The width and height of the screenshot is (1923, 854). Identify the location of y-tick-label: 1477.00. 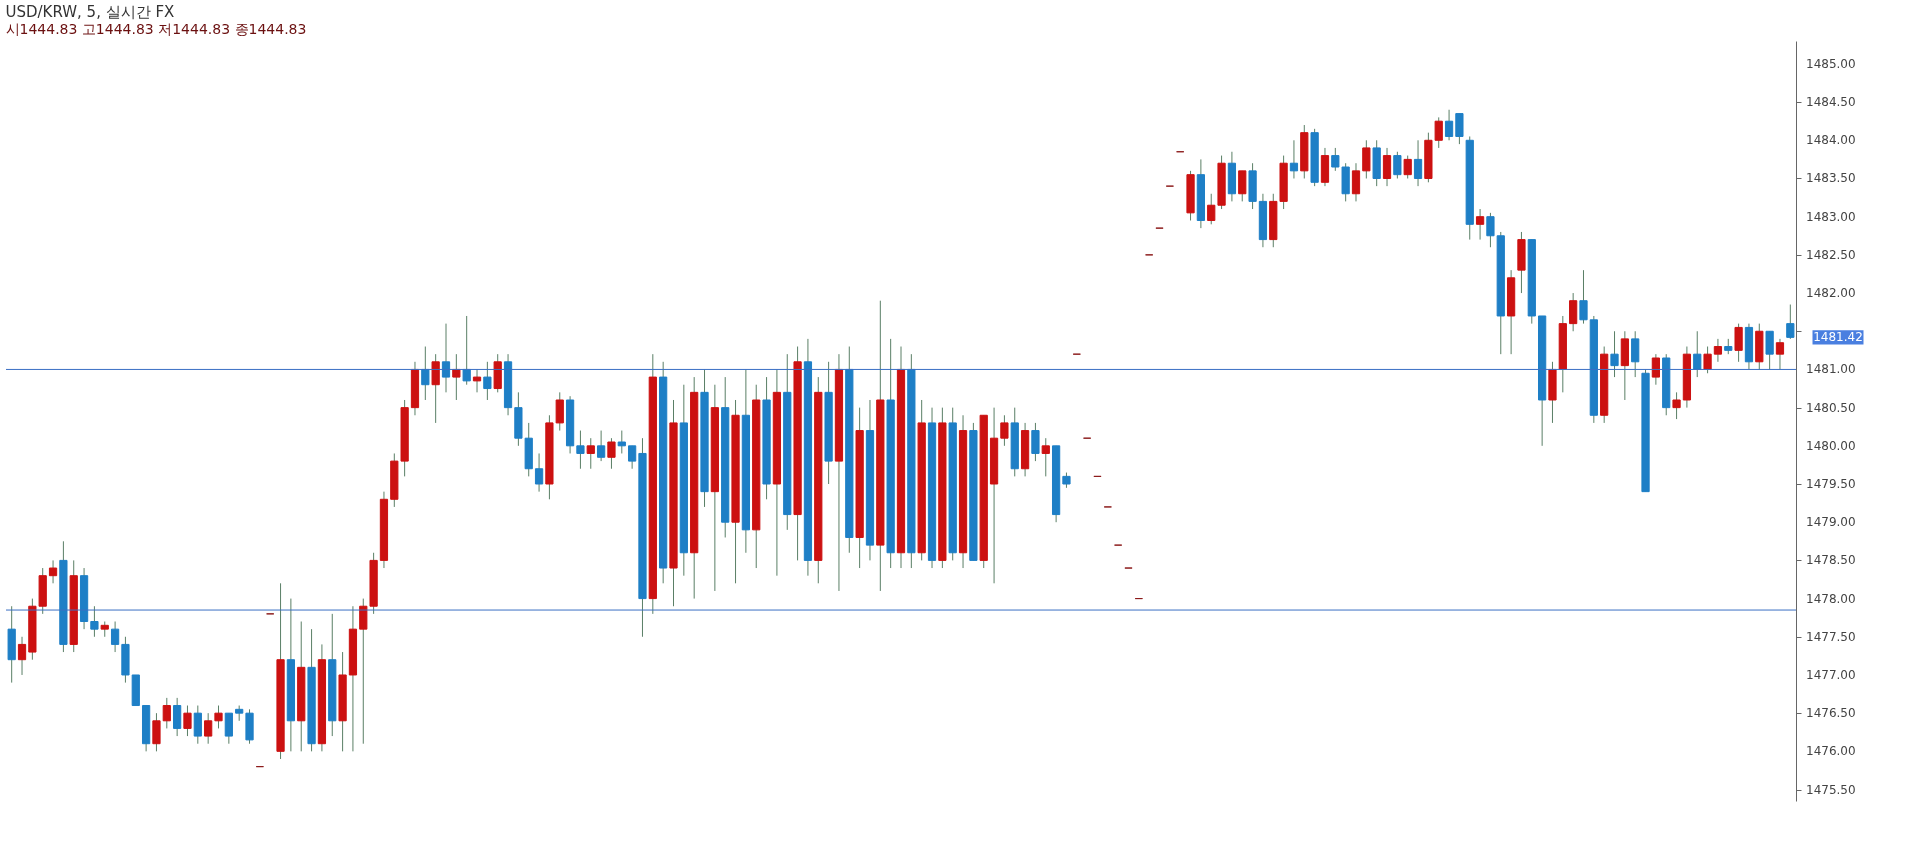
(1831, 674).